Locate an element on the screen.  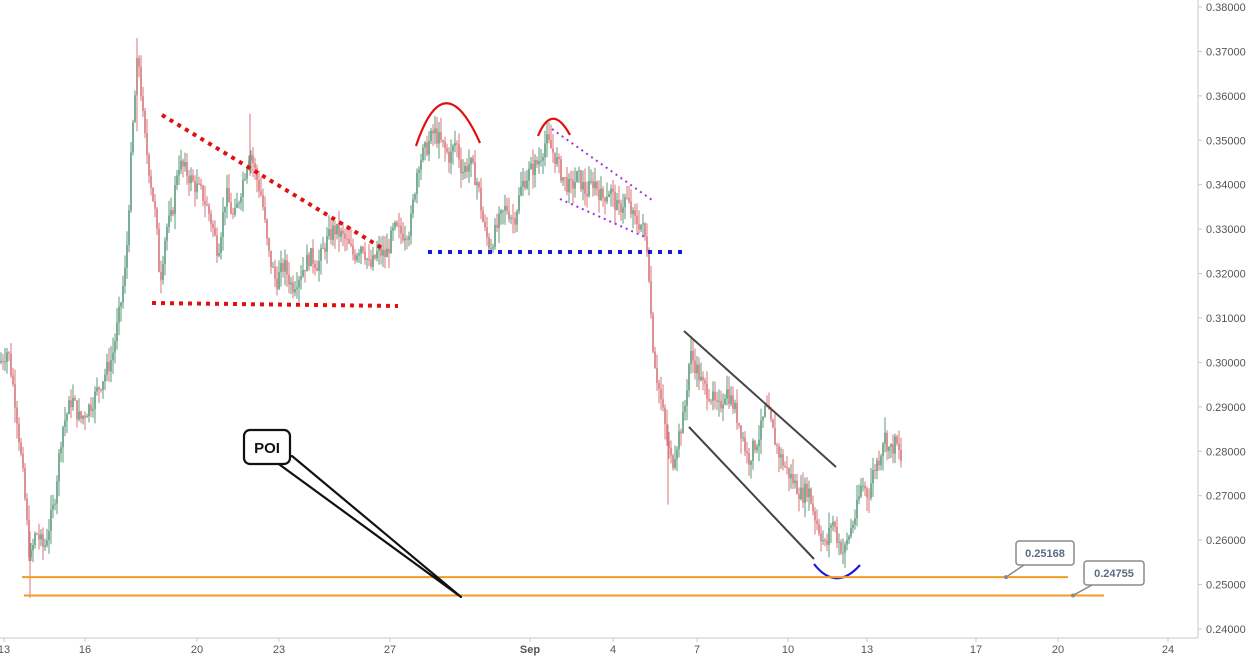
bottom-arc is located at coordinates (837, 571).